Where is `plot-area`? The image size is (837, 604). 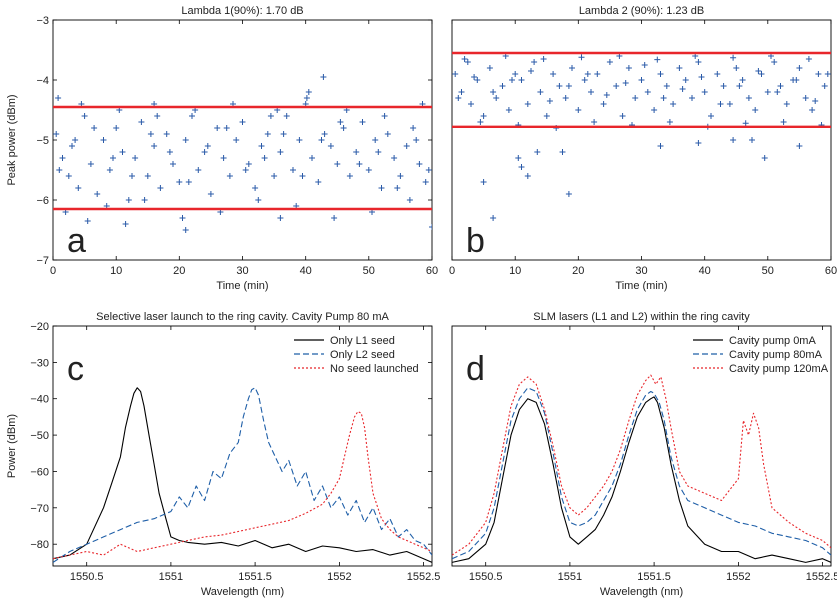
plot-area is located at coordinates (242, 475).